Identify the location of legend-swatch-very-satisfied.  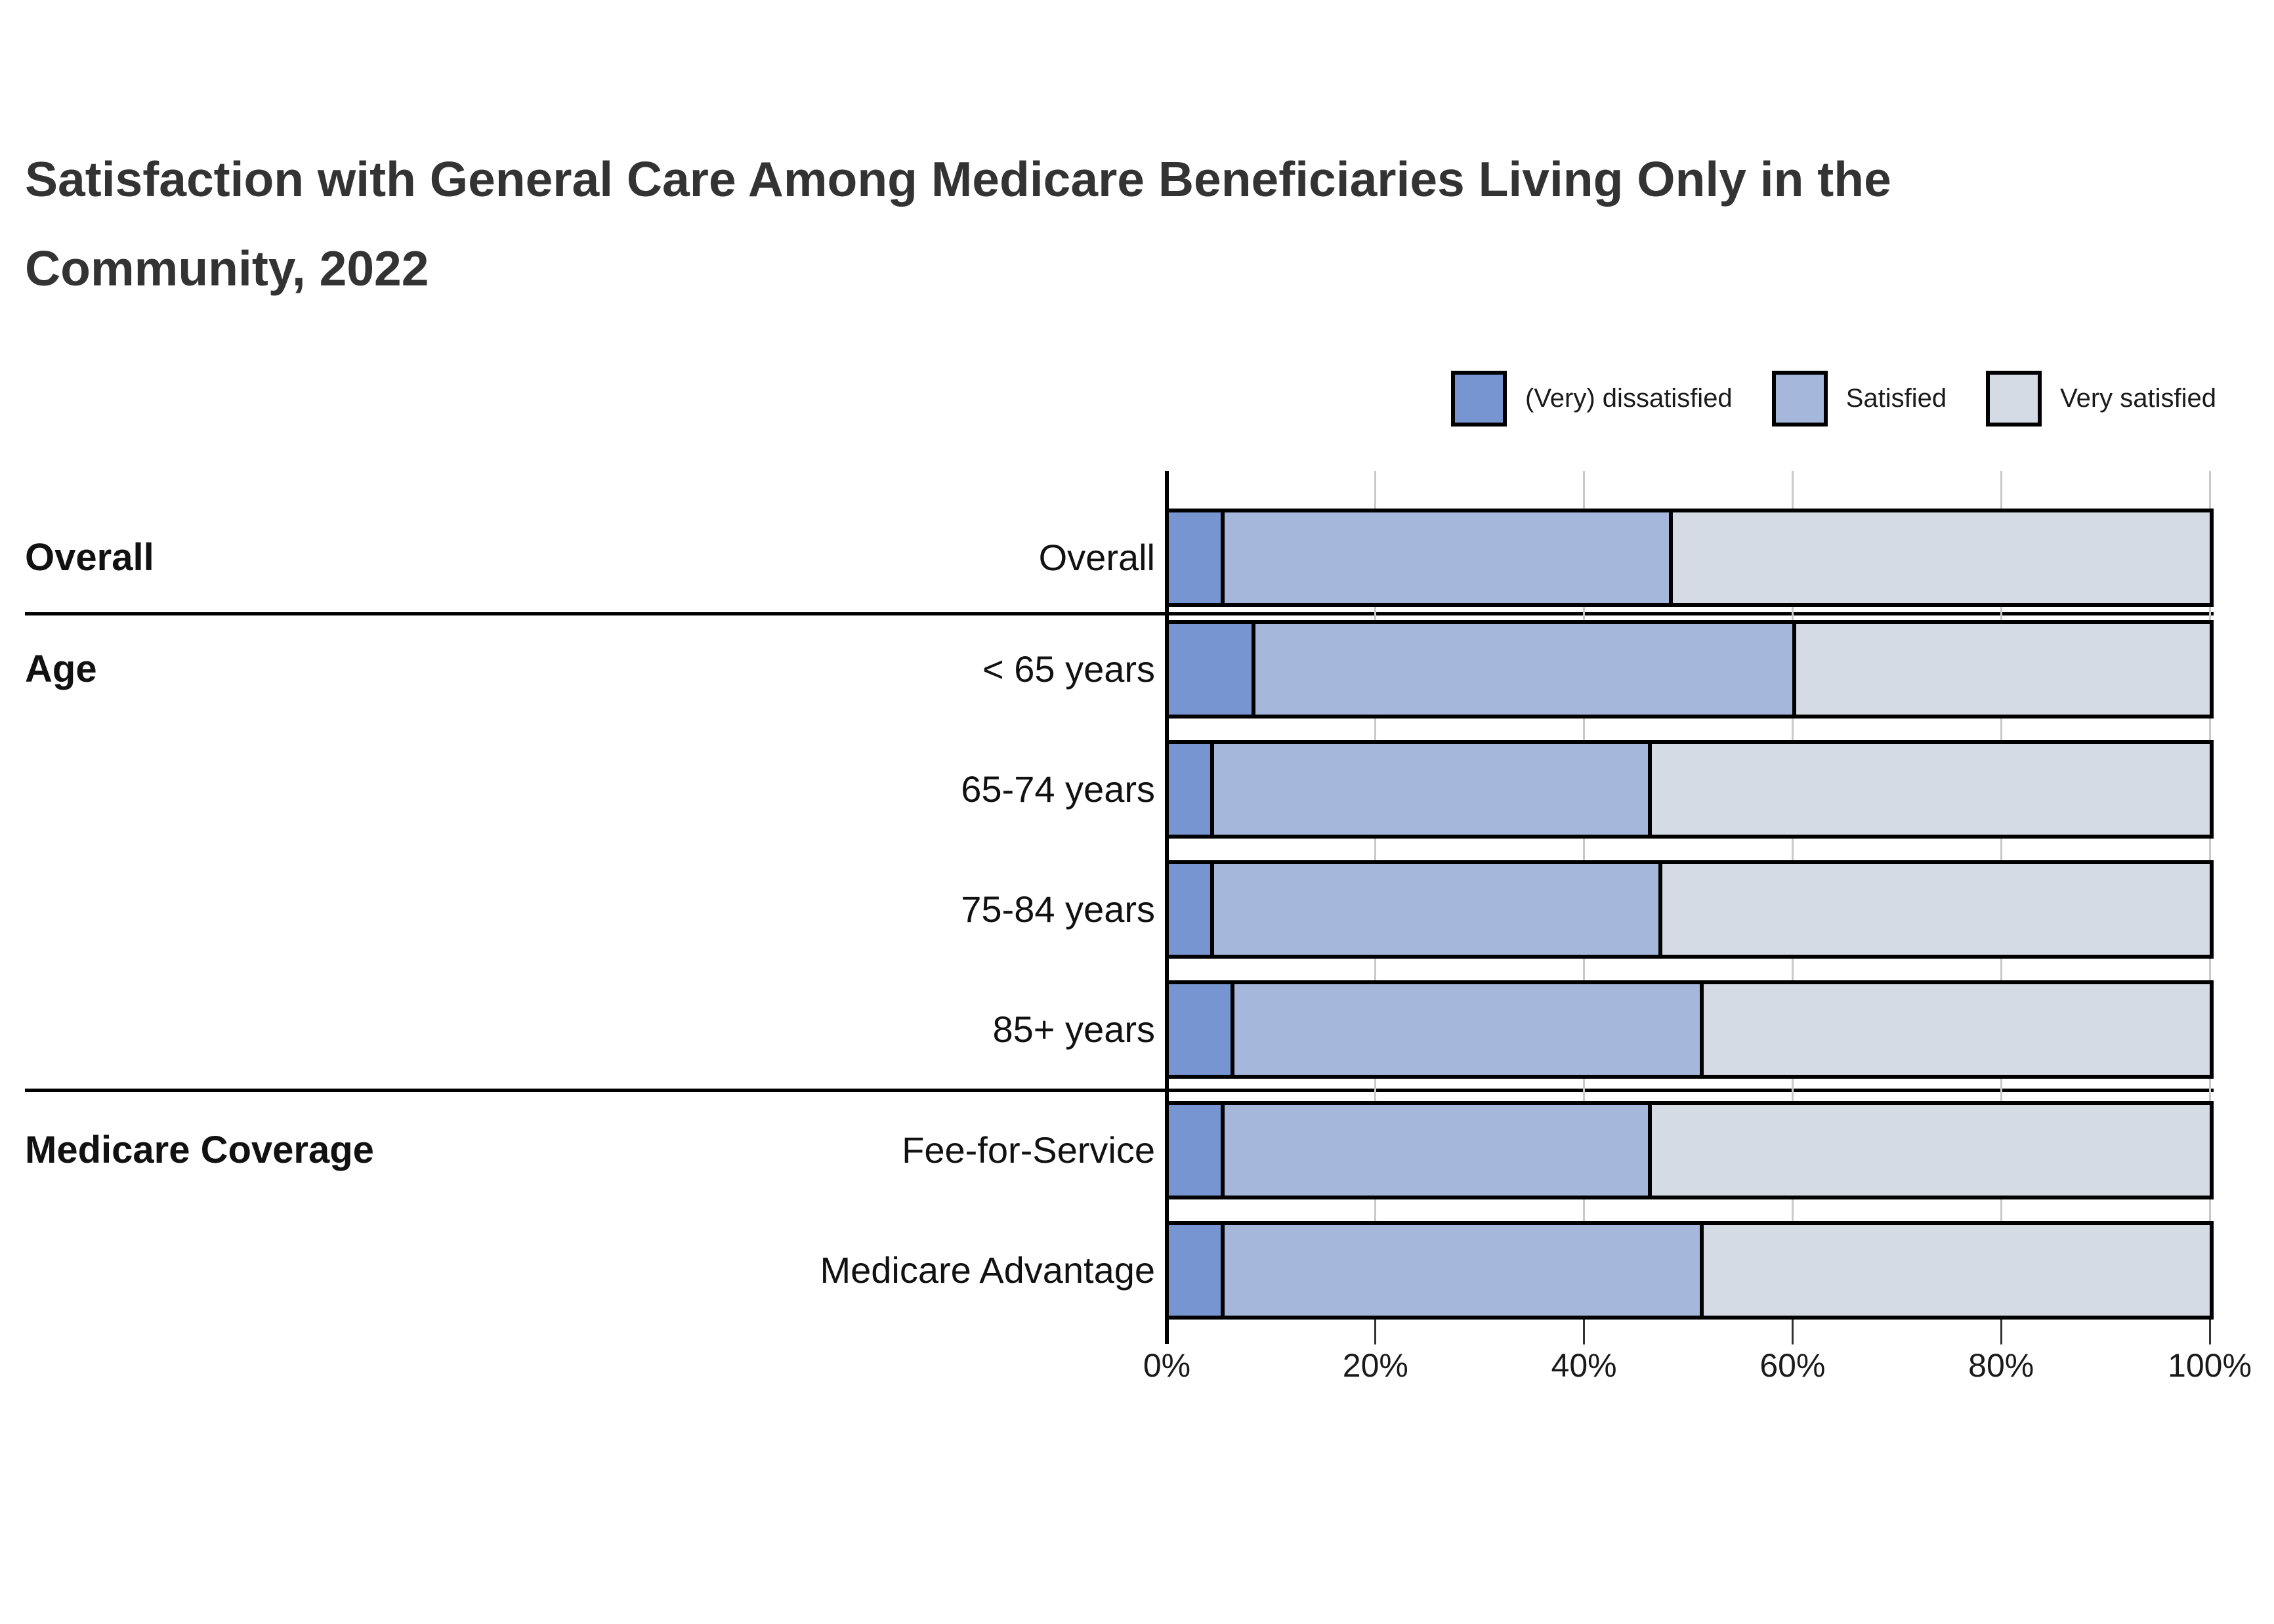
(2014, 399).